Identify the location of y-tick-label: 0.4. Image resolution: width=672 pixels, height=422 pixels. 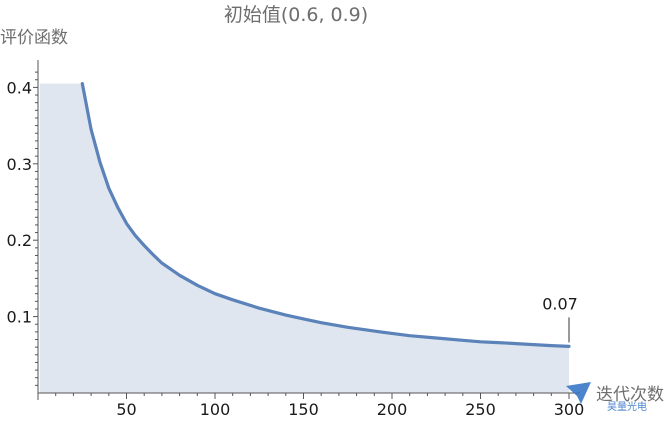
(19, 87).